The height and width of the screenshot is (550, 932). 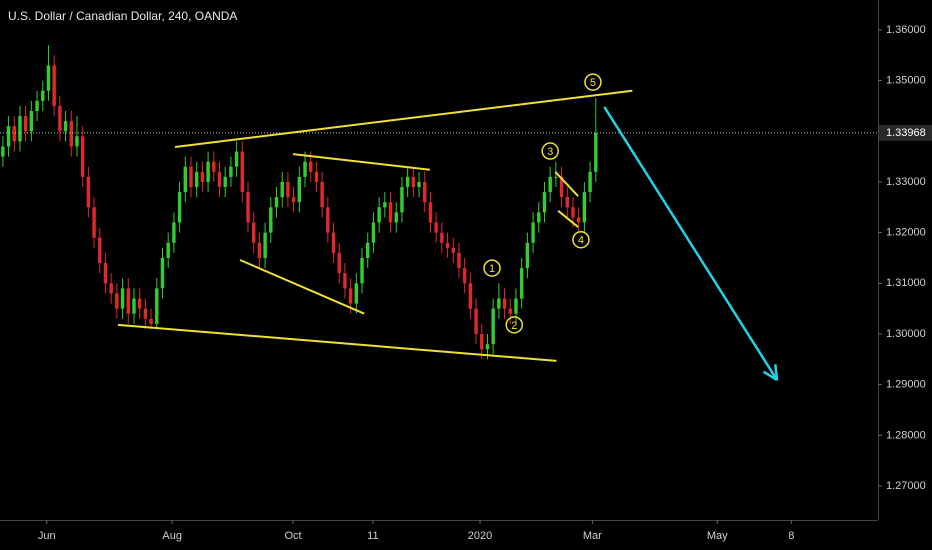 What do you see at coordinates (906, 233) in the screenshot?
I see `y-tick-label: 1.32000` at bounding box center [906, 233].